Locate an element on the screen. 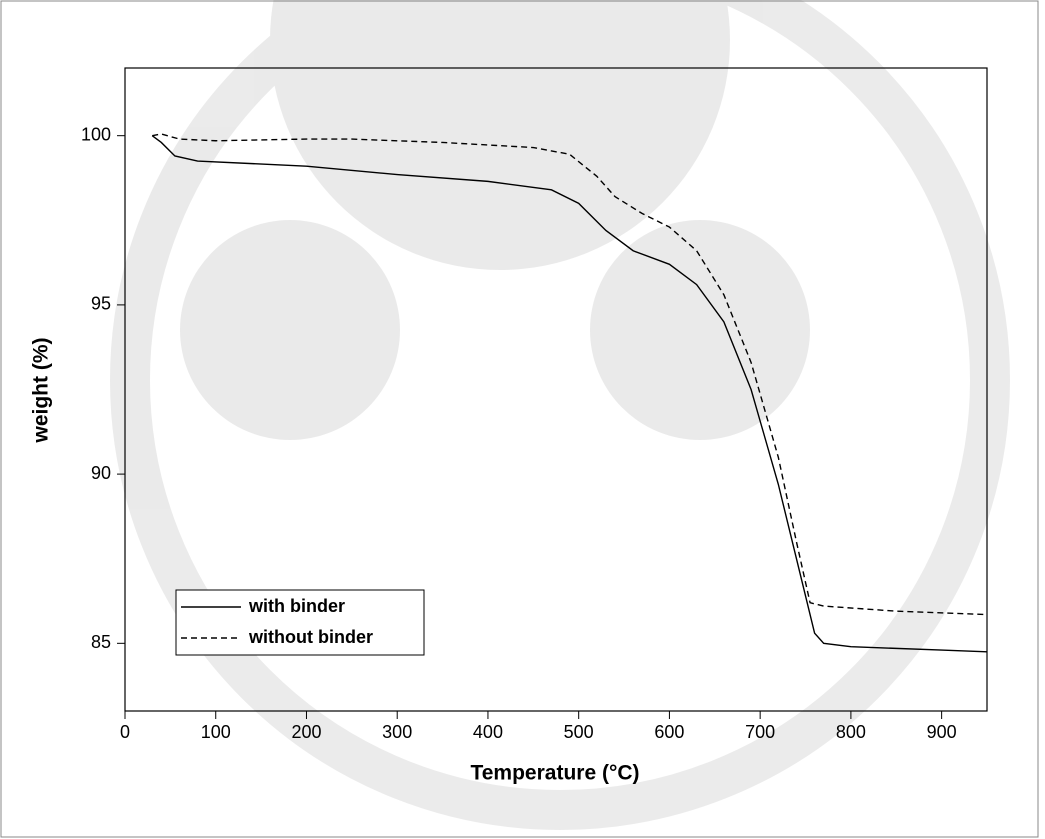 Image resolution: width=1045 pixels, height=839 pixels. x-tick-label: 700 is located at coordinates (760, 732).